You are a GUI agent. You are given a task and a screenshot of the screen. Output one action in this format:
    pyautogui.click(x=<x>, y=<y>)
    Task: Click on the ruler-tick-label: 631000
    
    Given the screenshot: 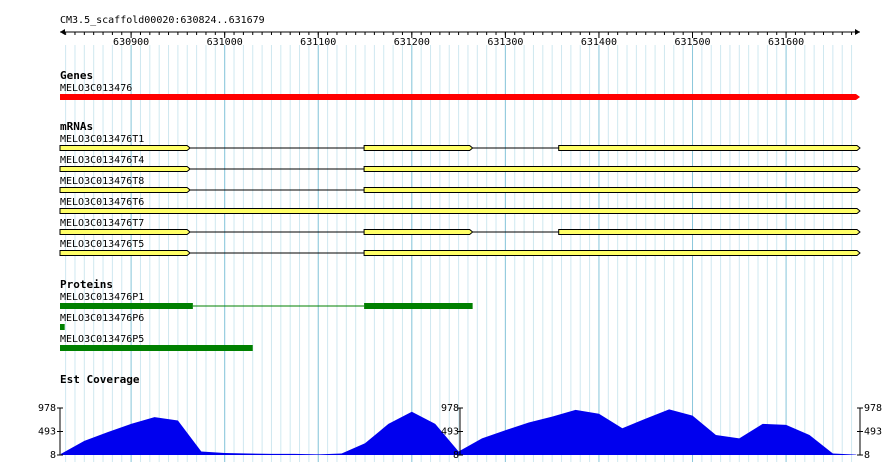 What is the action you would take?
    pyautogui.click(x=225, y=42)
    